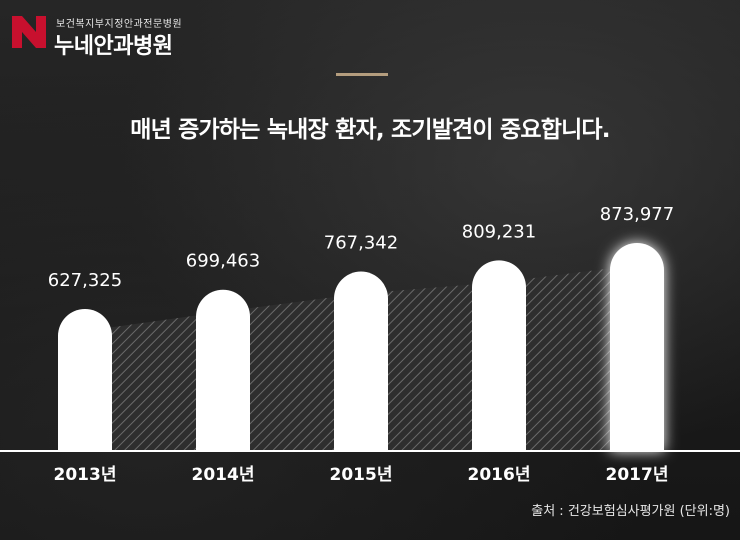  What do you see at coordinates (223, 475) in the screenshot?
I see `x-tick-label: 2014년` at bounding box center [223, 475].